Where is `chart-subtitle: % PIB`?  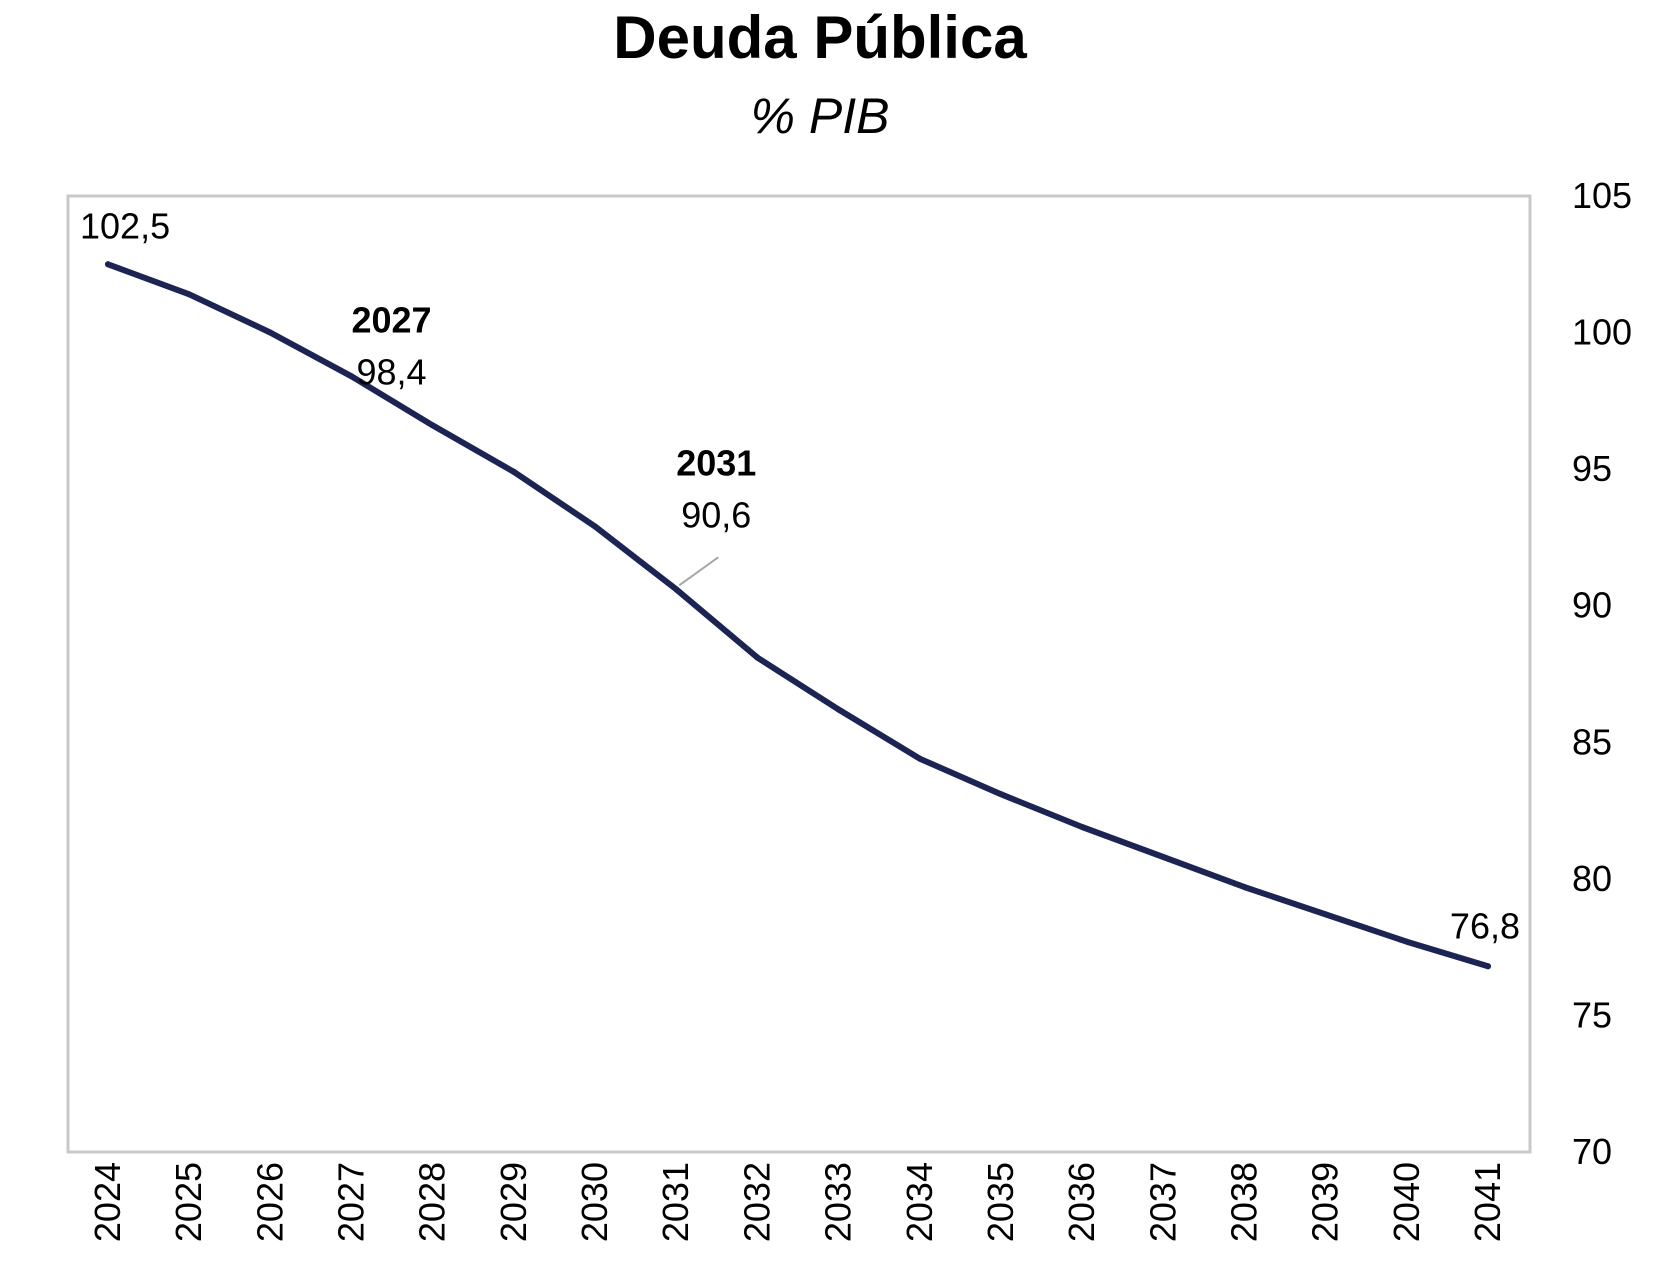
chart-subtitle: % PIB is located at coordinates (820, 116).